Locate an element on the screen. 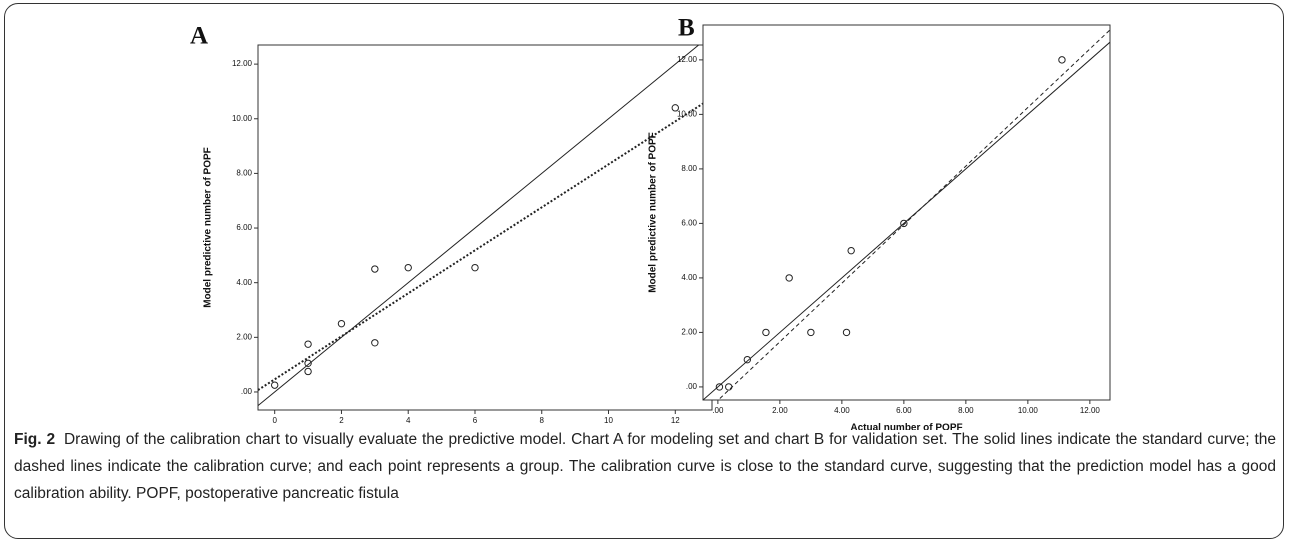  panel-title: A is located at coordinates (199, 36).